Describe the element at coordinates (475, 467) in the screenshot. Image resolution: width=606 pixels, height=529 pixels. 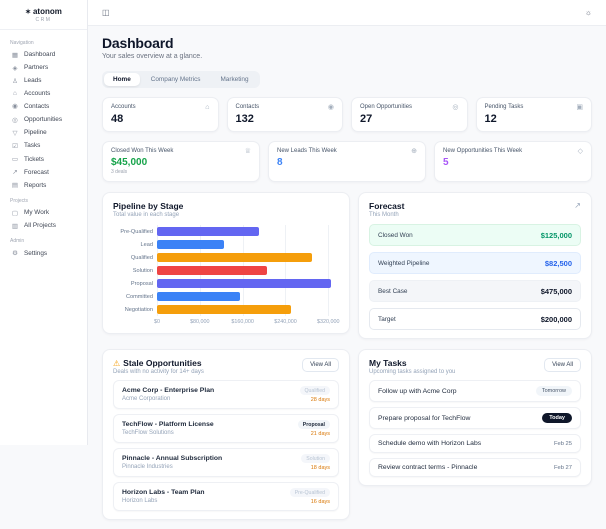
I see `task-item: Review contract terms - Pinnacle Feb 27` at that location.